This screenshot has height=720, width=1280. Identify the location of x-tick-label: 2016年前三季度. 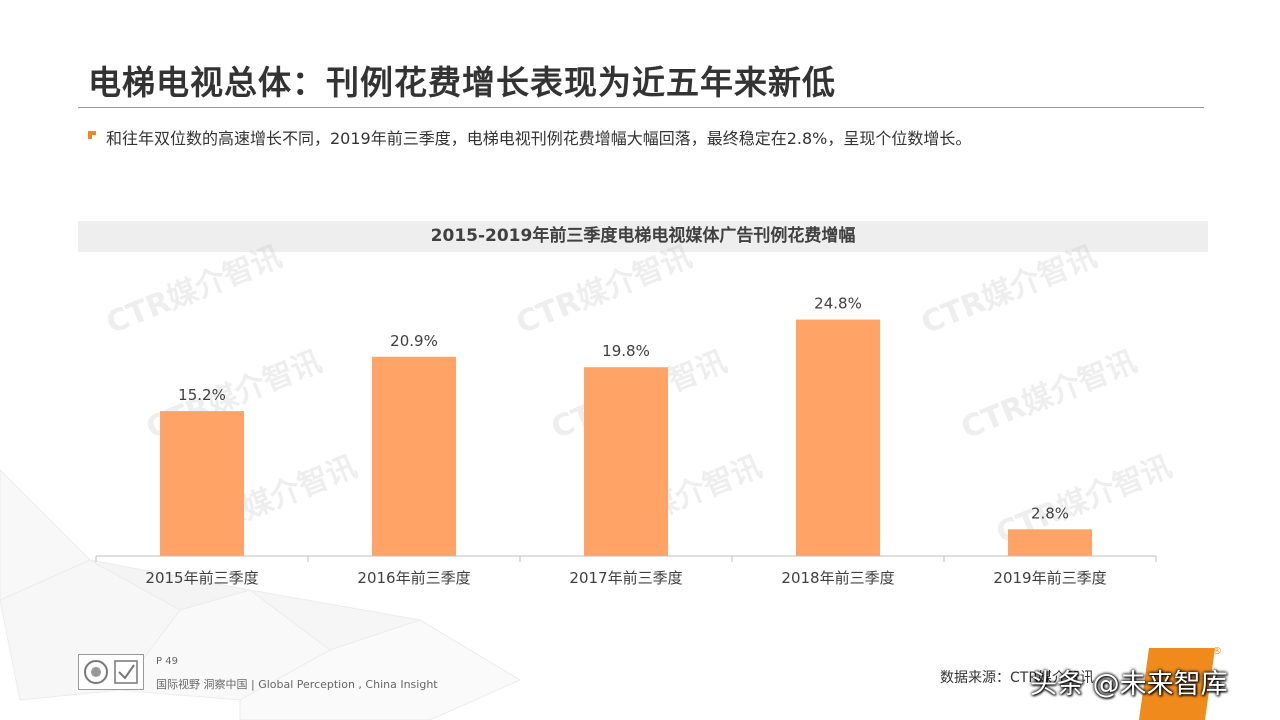
(413, 578).